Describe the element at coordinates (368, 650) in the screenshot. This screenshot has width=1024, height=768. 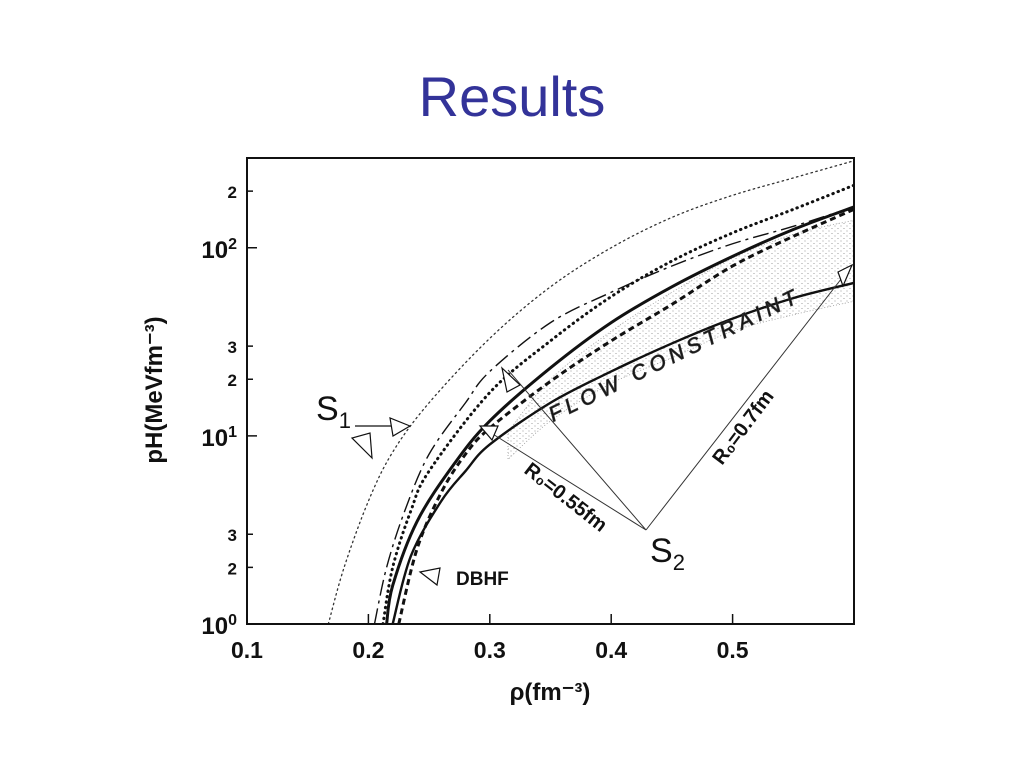
I see `x-tick-label: 0.2` at that location.